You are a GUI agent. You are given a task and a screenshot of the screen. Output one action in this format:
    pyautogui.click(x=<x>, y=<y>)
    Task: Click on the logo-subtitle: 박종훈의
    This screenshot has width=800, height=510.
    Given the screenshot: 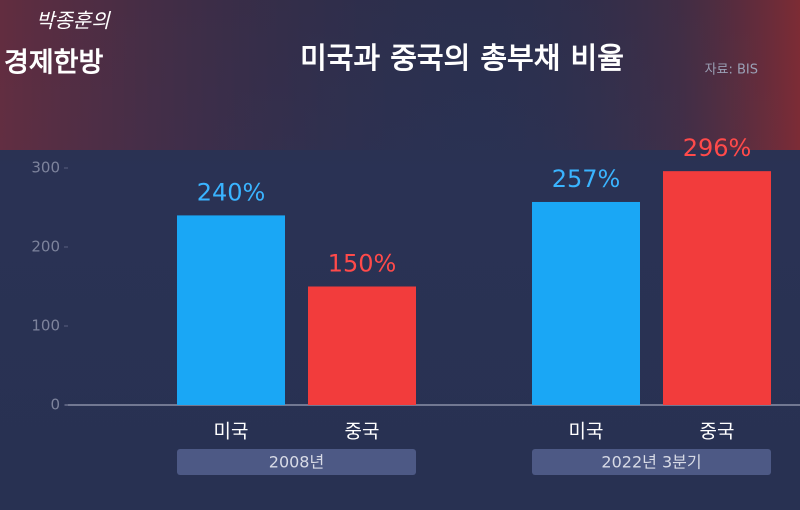 What is the action you would take?
    pyautogui.click(x=73, y=21)
    